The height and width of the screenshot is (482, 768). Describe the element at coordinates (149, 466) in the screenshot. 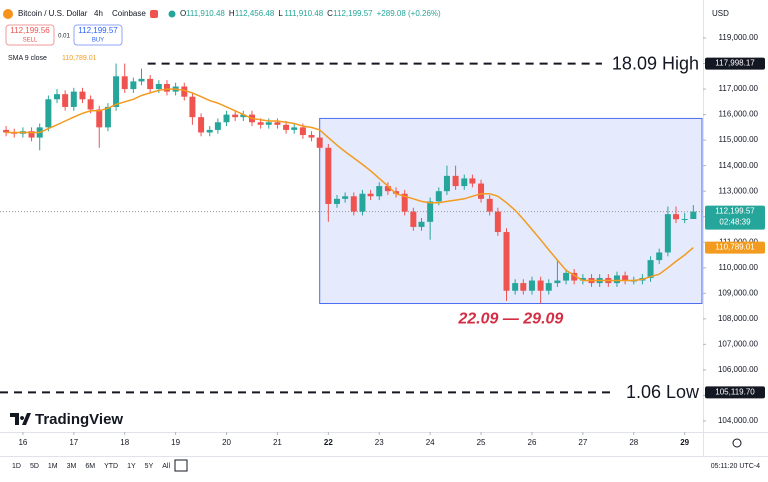

I see `range-button: 5Y` at that location.